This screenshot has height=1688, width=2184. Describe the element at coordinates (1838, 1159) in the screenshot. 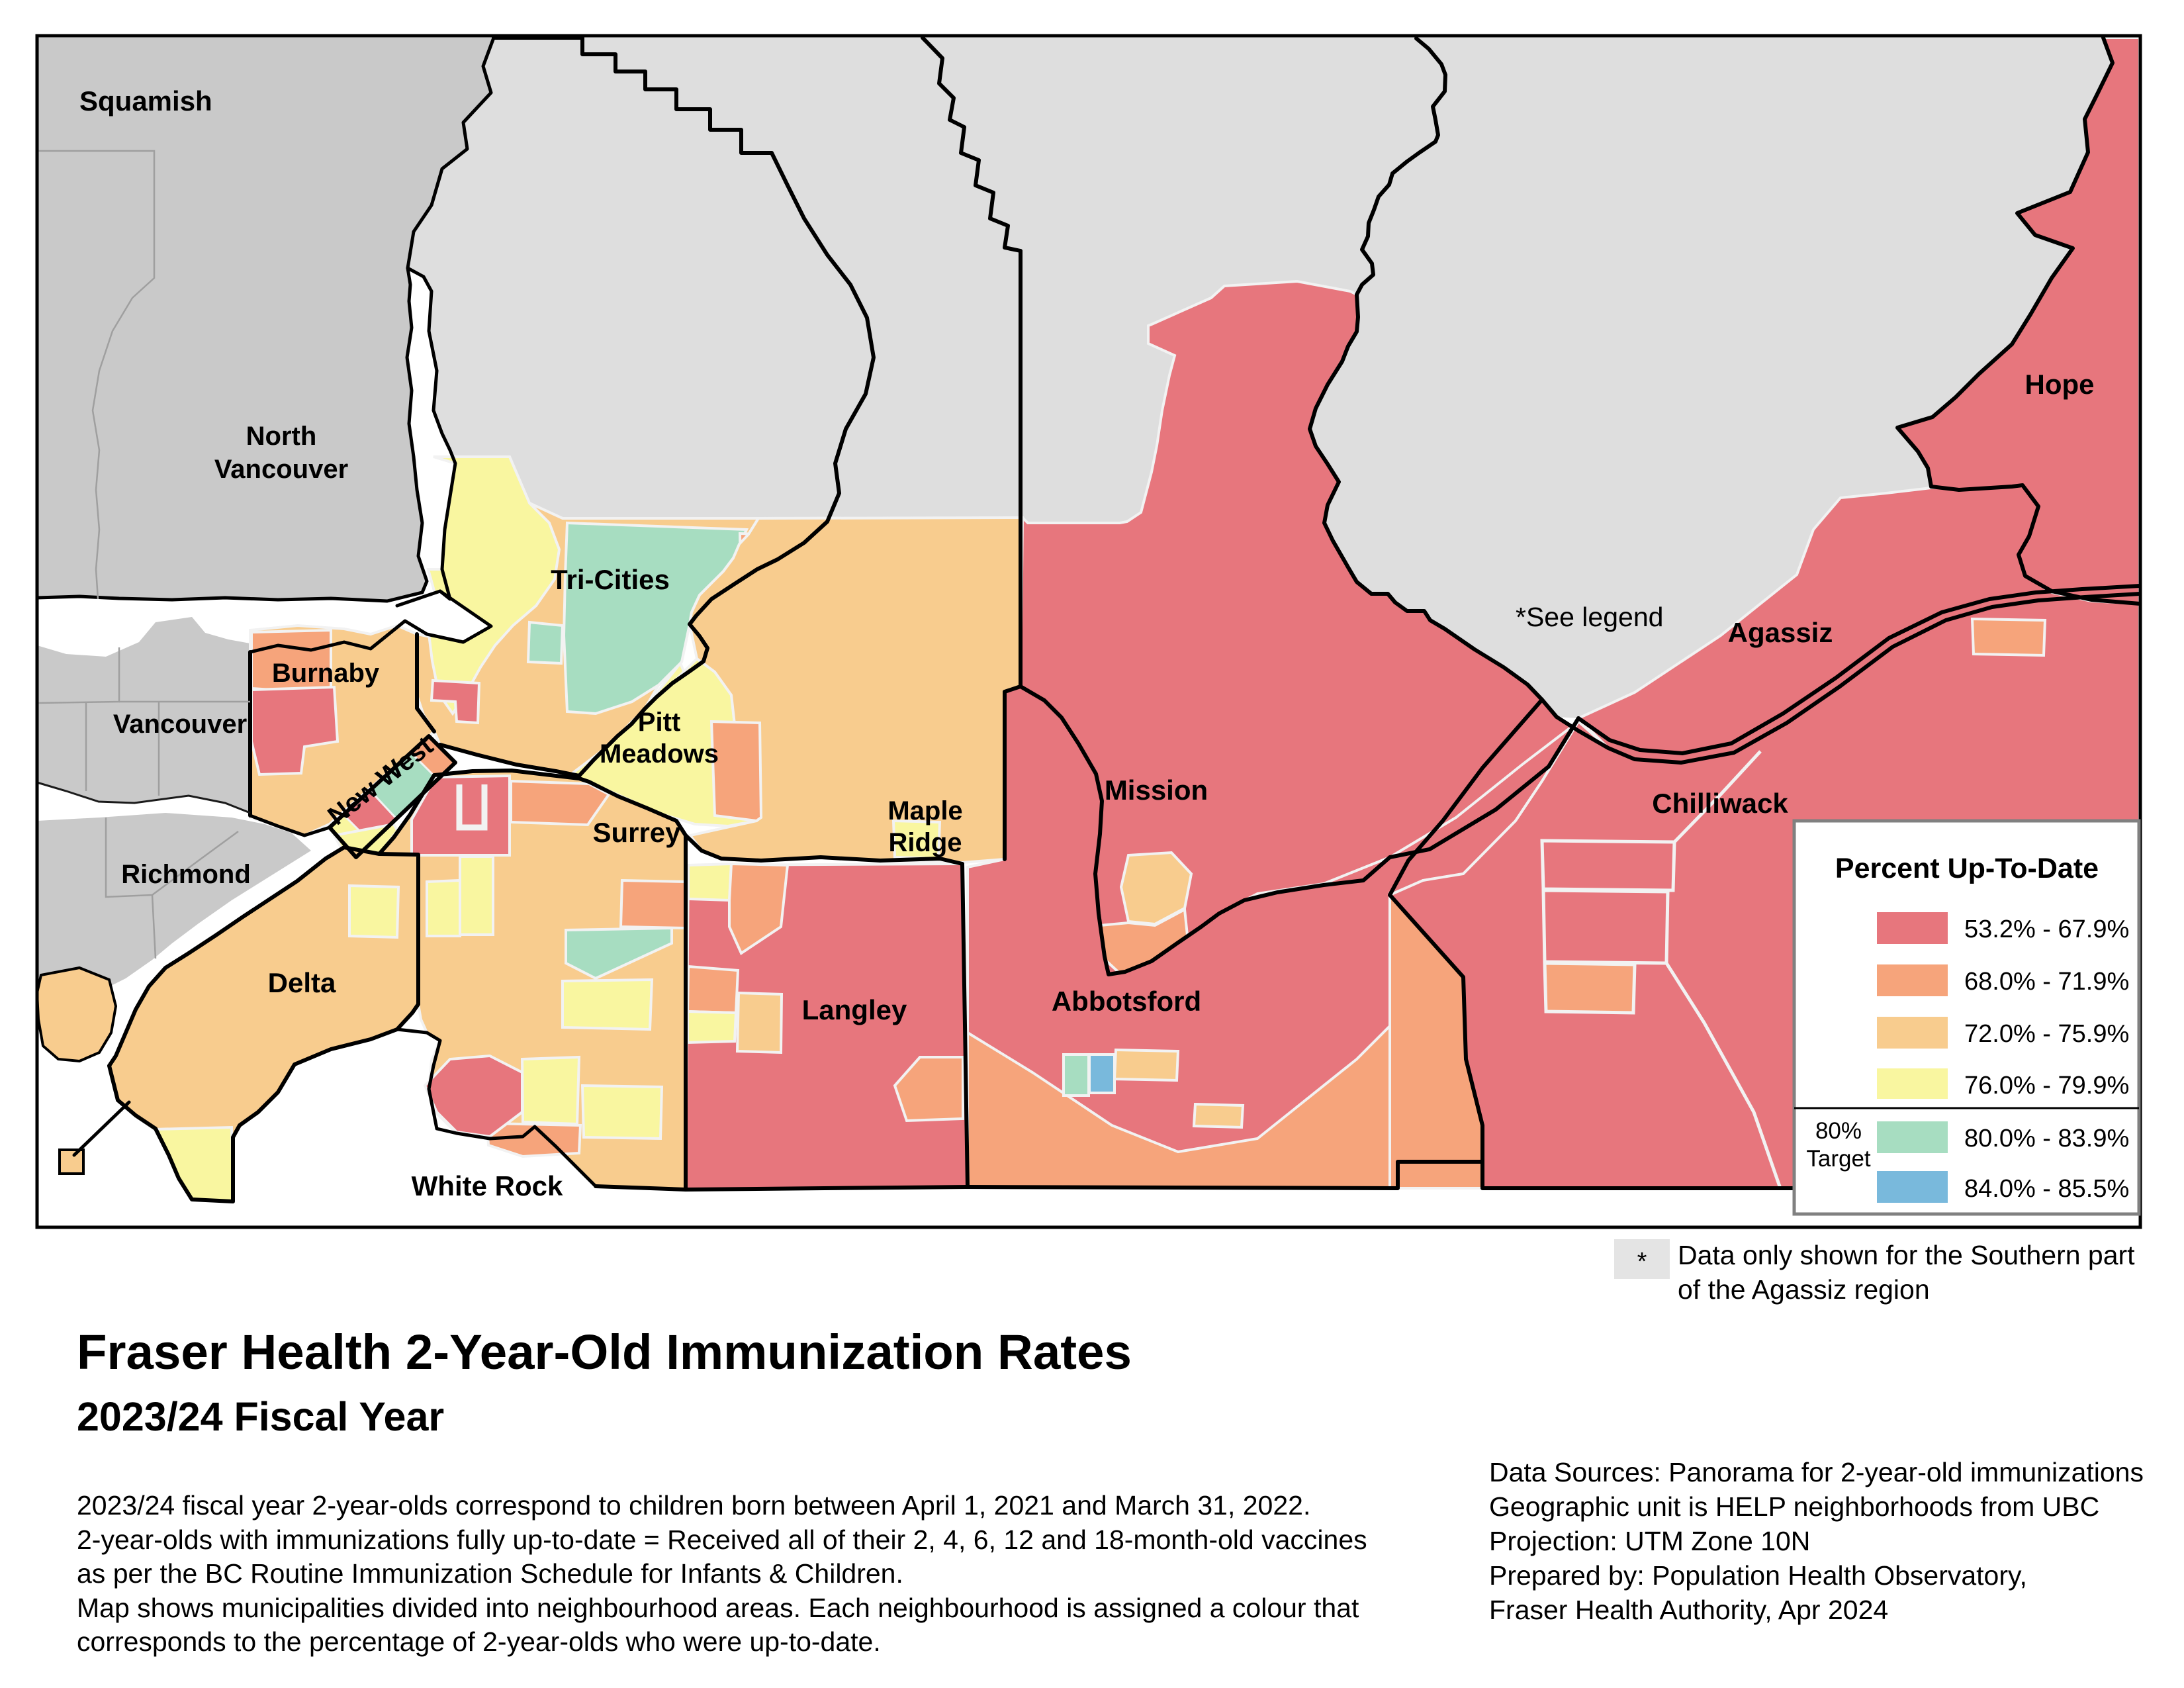

I see `svg-text: Target` at that location.